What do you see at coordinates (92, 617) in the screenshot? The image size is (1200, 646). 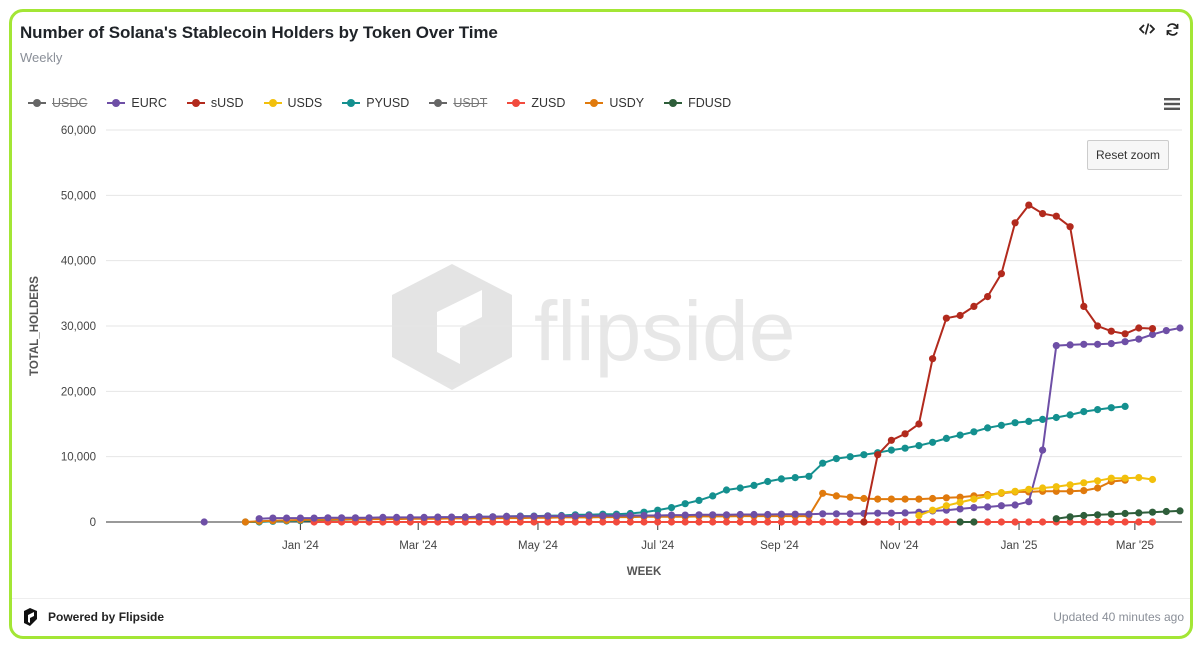 I see `footer-powered-by: Powered by Flipside` at bounding box center [92, 617].